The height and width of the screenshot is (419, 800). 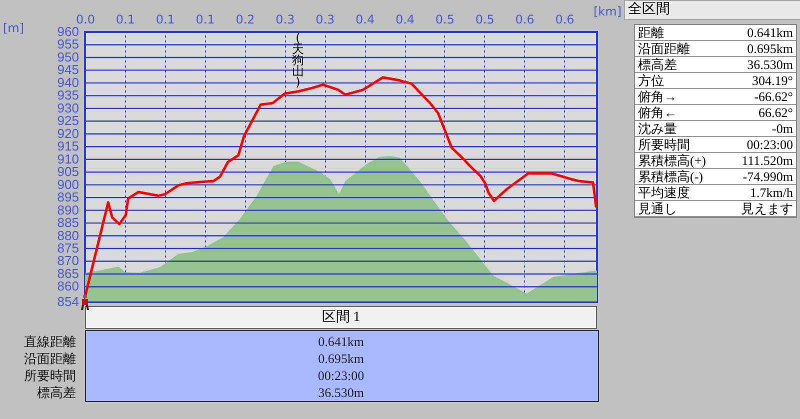 What do you see at coordinates (775, 112) in the screenshot?
I see `text: 66.62°` at bounding box center [775, 112].